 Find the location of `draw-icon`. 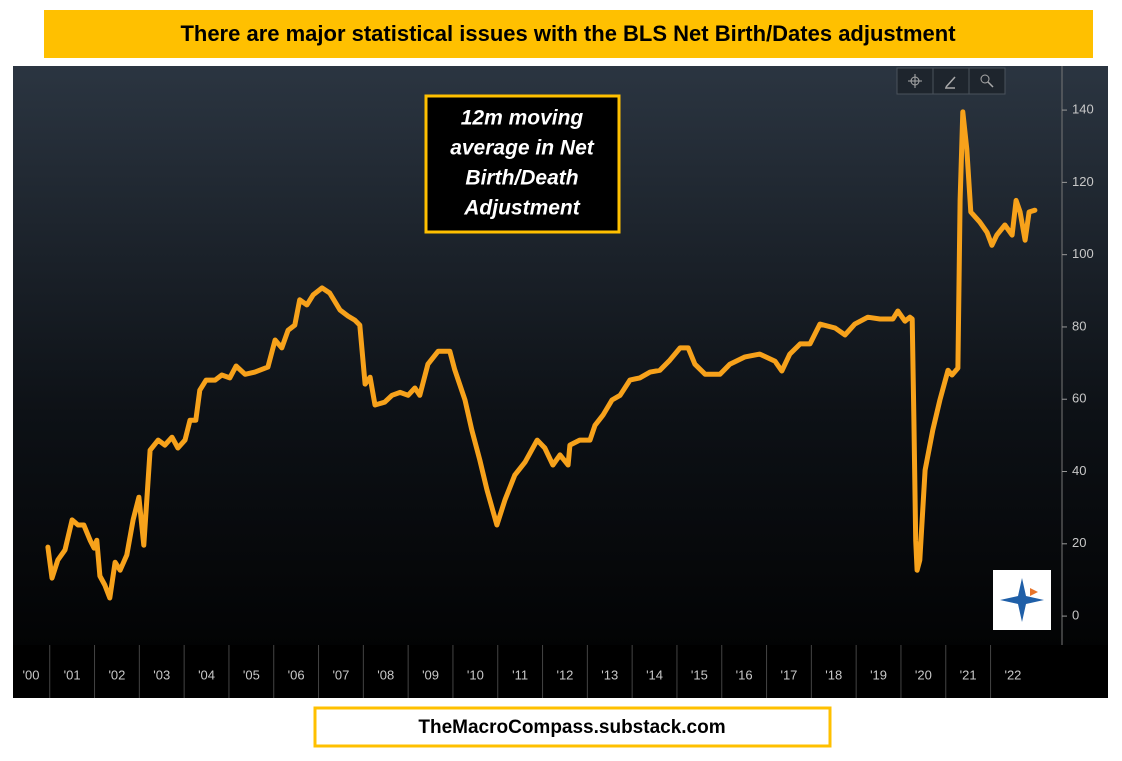

draw-icon is located at coordinates (950, 82).